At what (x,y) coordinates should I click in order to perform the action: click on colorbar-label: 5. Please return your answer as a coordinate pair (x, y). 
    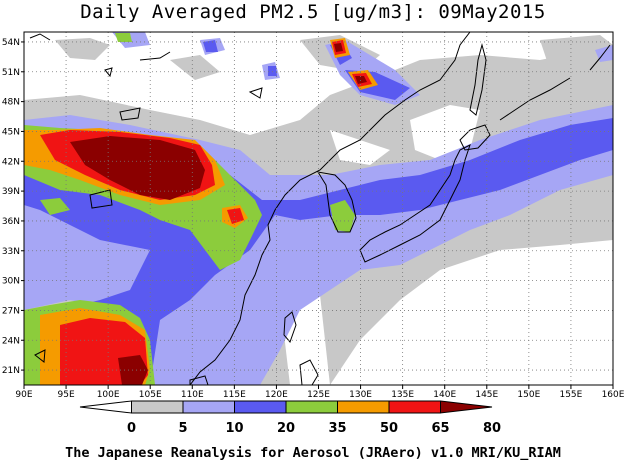
    Looking at the image, I should click on (182, 428).